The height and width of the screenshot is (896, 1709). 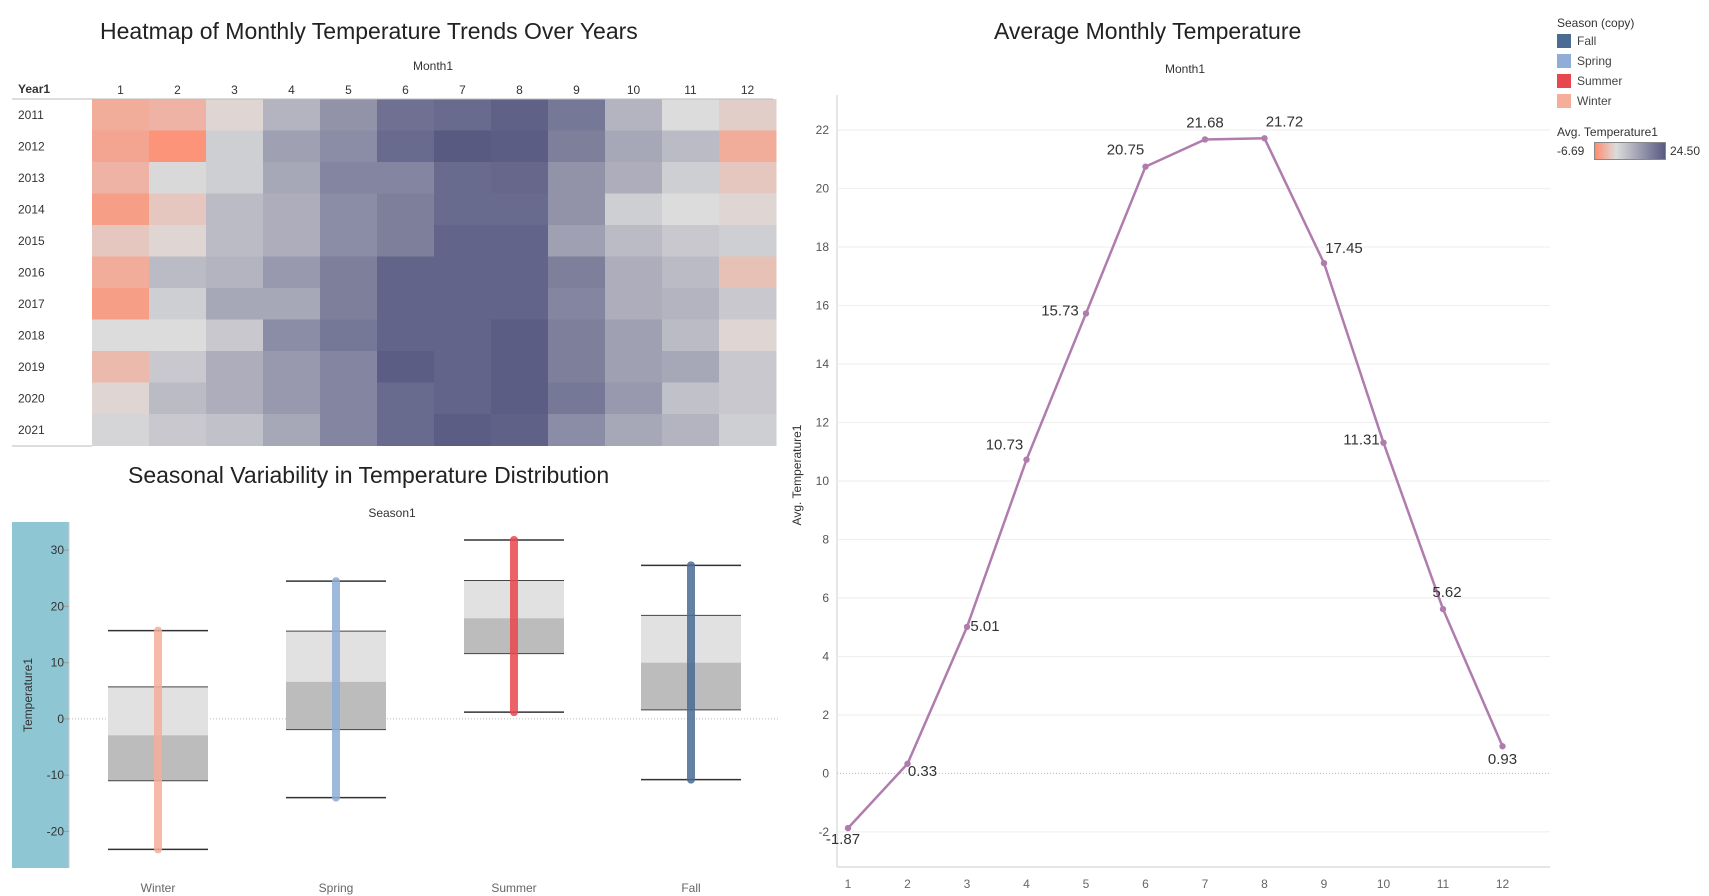 I want to click on legend-swatch, so click(x=1564, y=81).